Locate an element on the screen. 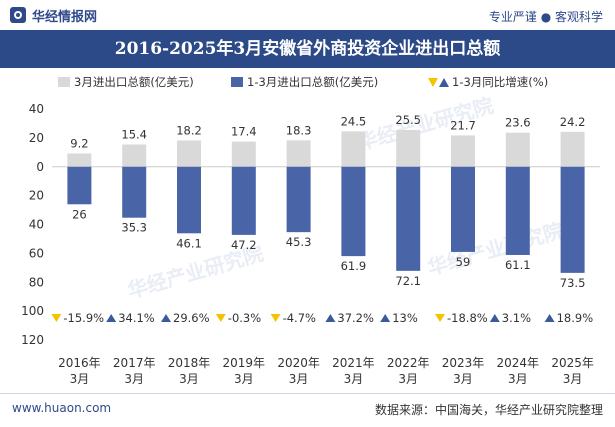 This screenshot has height=427, width=615. data-label-march: 18.3 is located at coordinates (299, 130).